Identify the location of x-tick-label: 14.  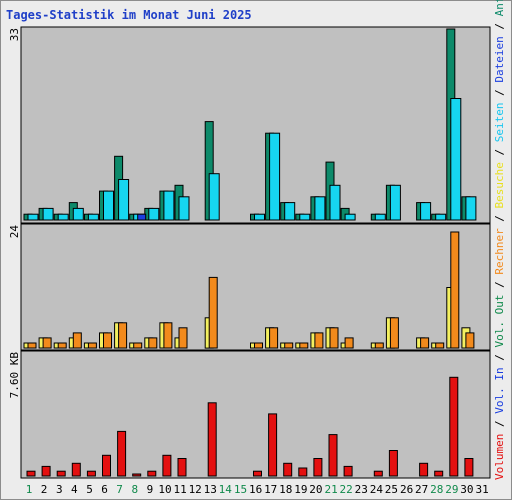
(226, 489).